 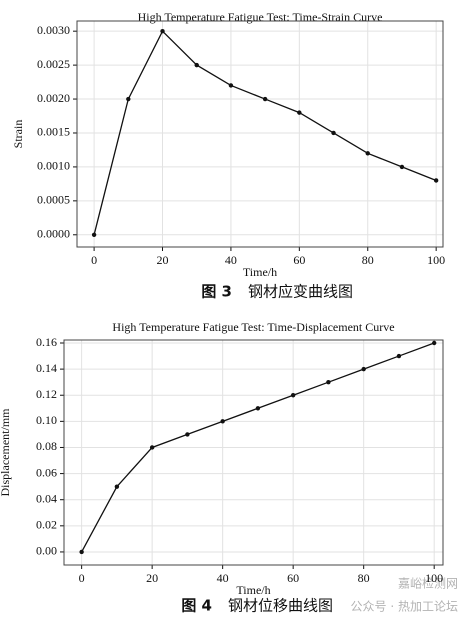 I want to click on caption-text: 钢材应变曲线图, so click(x=300, y=292).